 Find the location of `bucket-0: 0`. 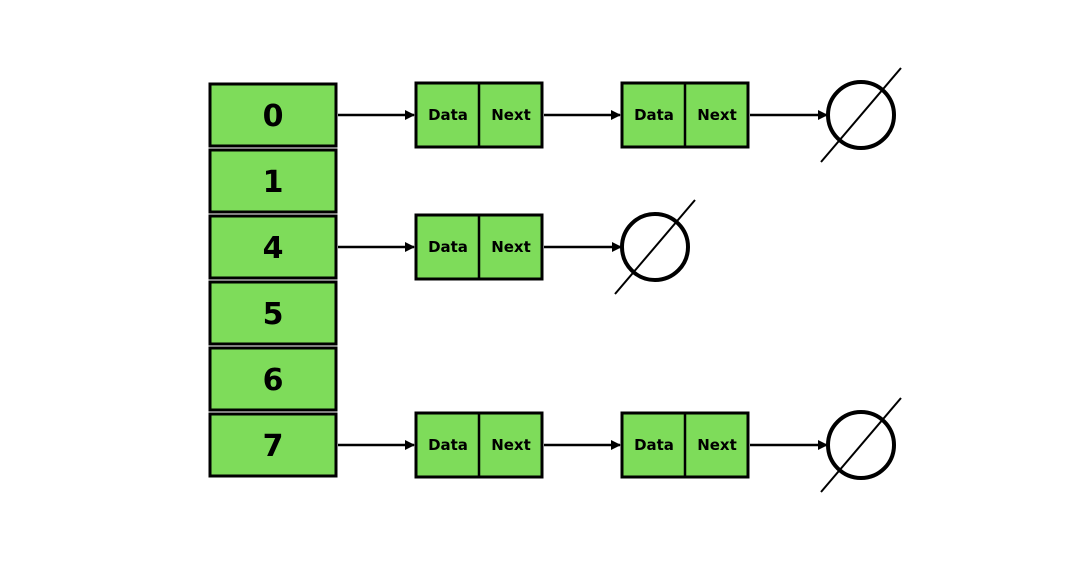

bucket-0: 0 is located at coordinates (273, 115).